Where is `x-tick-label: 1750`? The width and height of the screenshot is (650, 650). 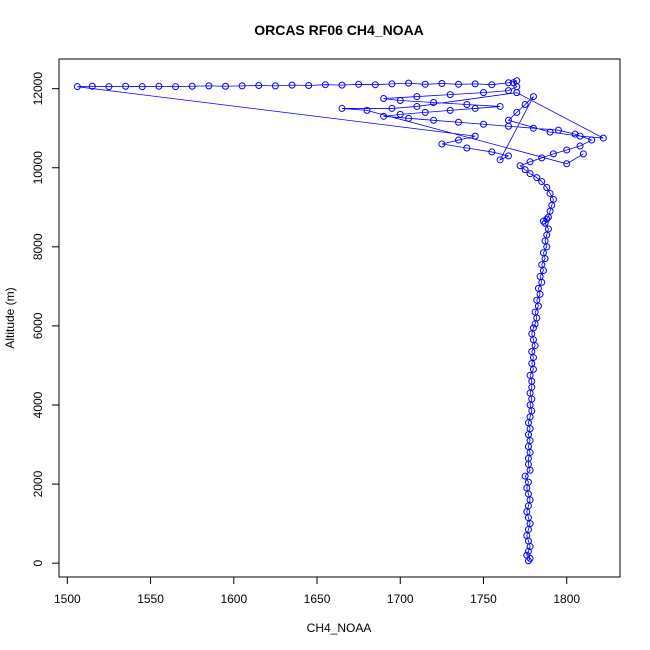 x-tick-label: 1750 is located at coordinates (483, 599).